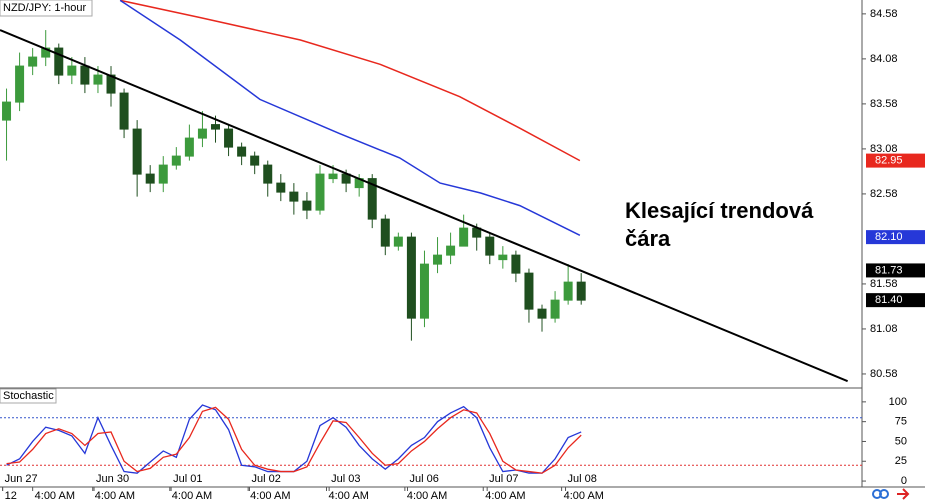  I want to click on y-tick-label: 80.58, so click(884, 374).